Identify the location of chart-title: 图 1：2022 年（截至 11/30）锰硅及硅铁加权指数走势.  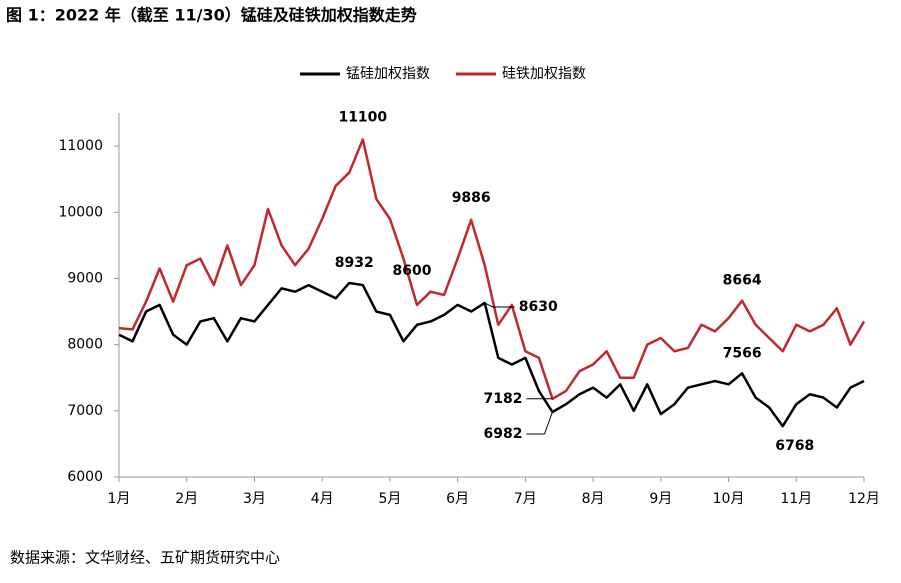
(211, 15).